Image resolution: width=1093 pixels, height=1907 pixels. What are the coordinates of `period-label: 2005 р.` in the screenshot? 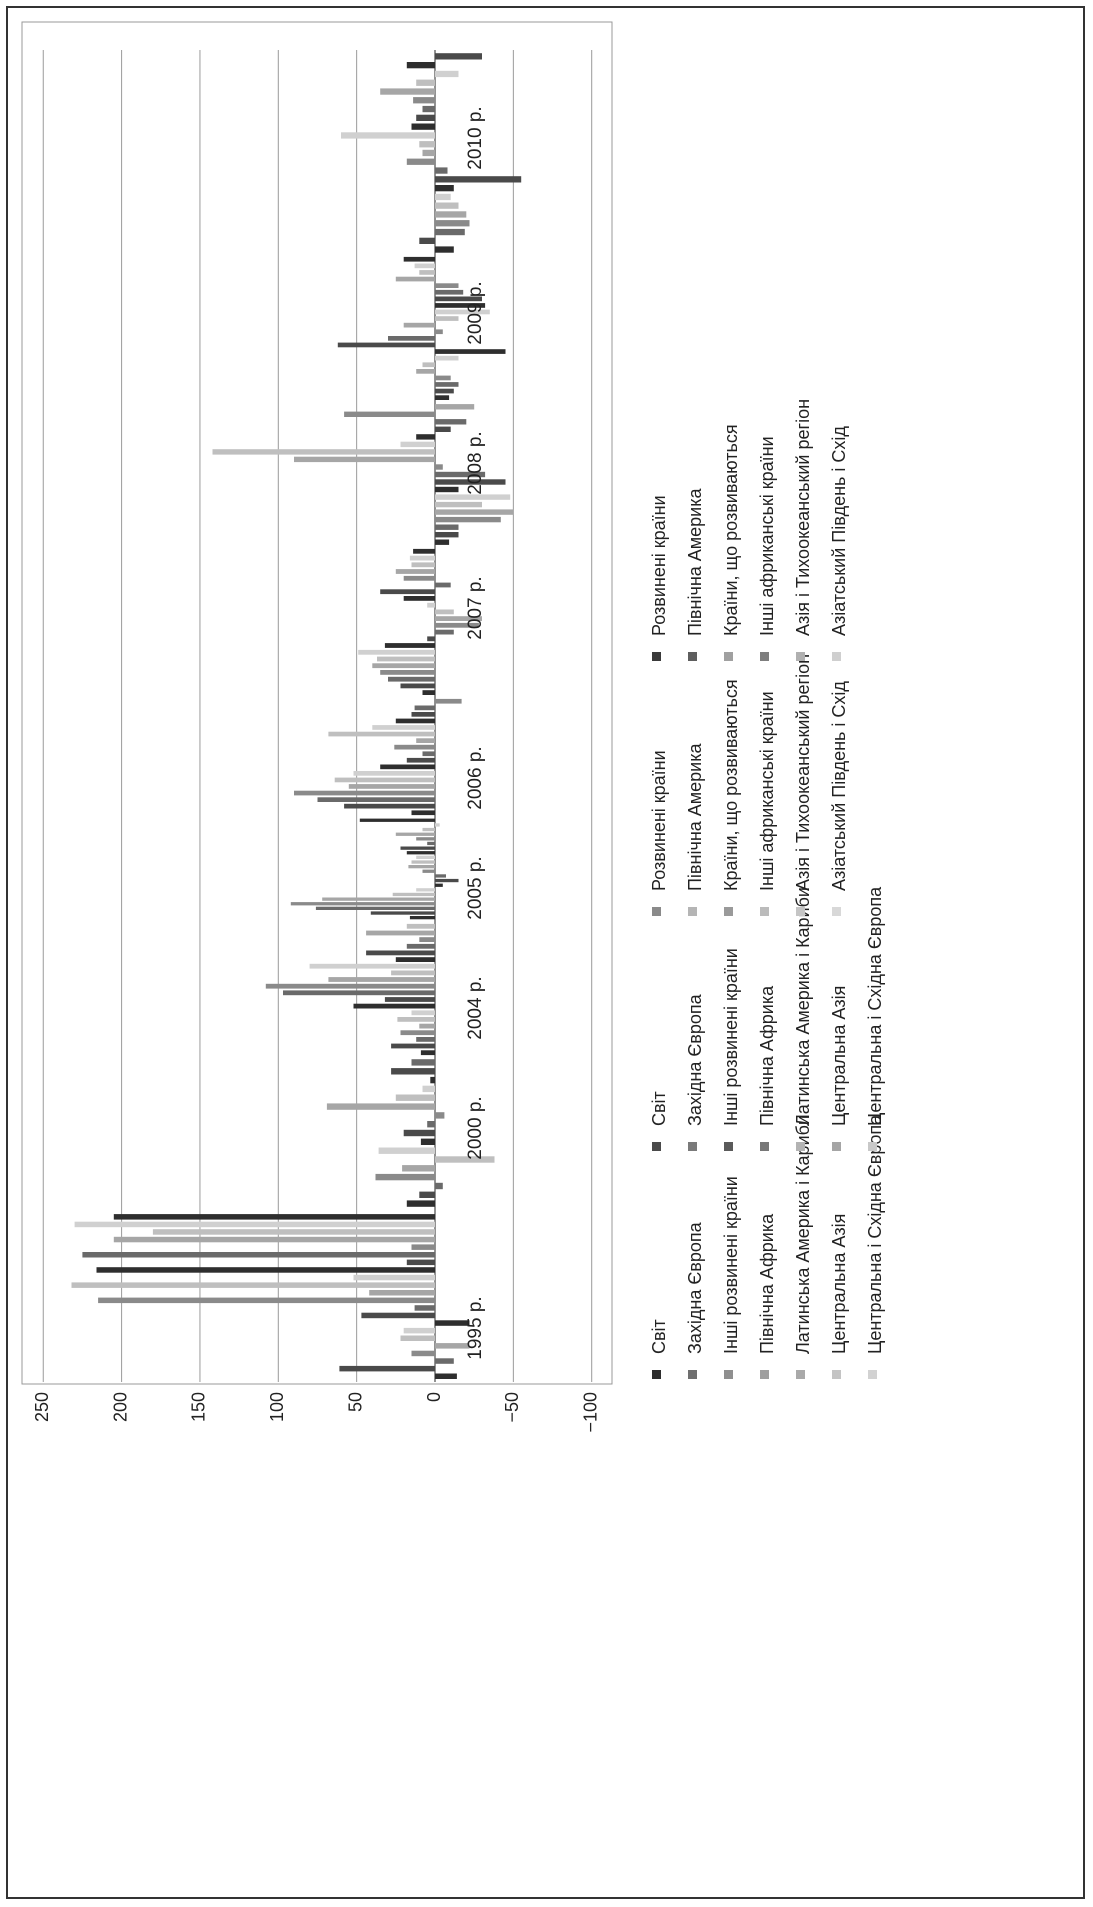 It's located at (475, 887).